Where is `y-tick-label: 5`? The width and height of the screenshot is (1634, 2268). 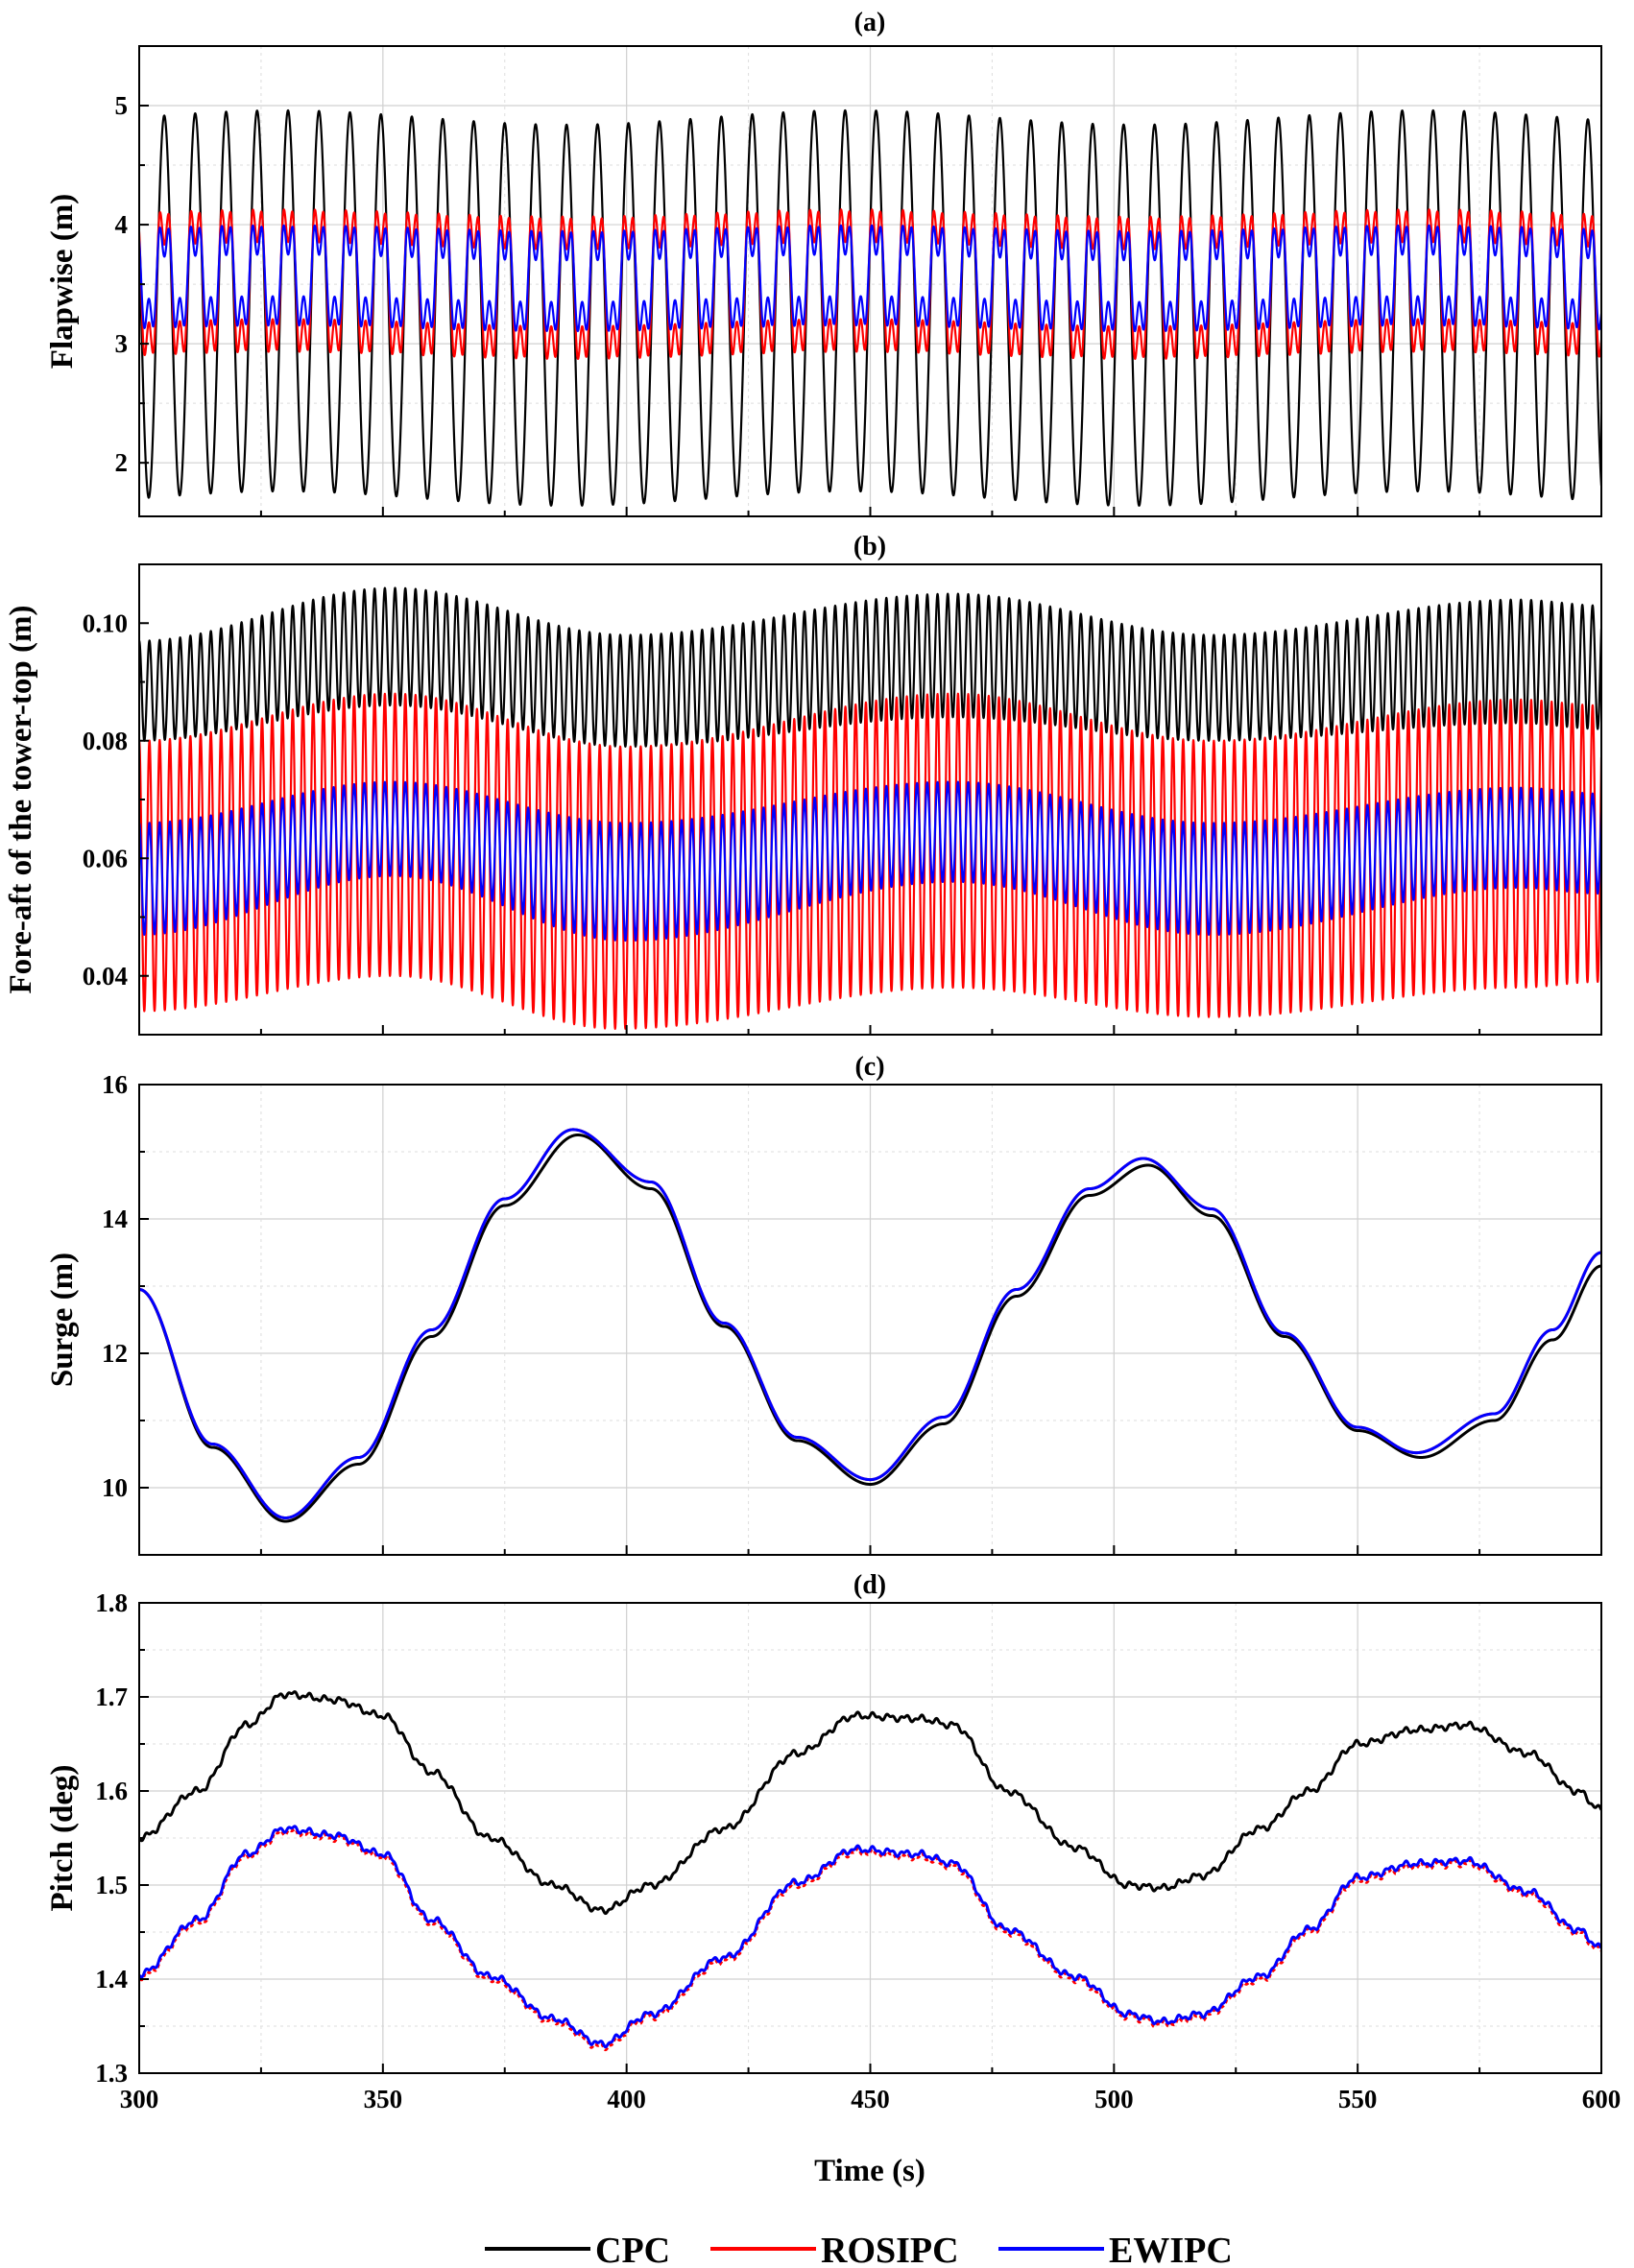
y-tick-label: 5 is located at coordinates (122, 105).